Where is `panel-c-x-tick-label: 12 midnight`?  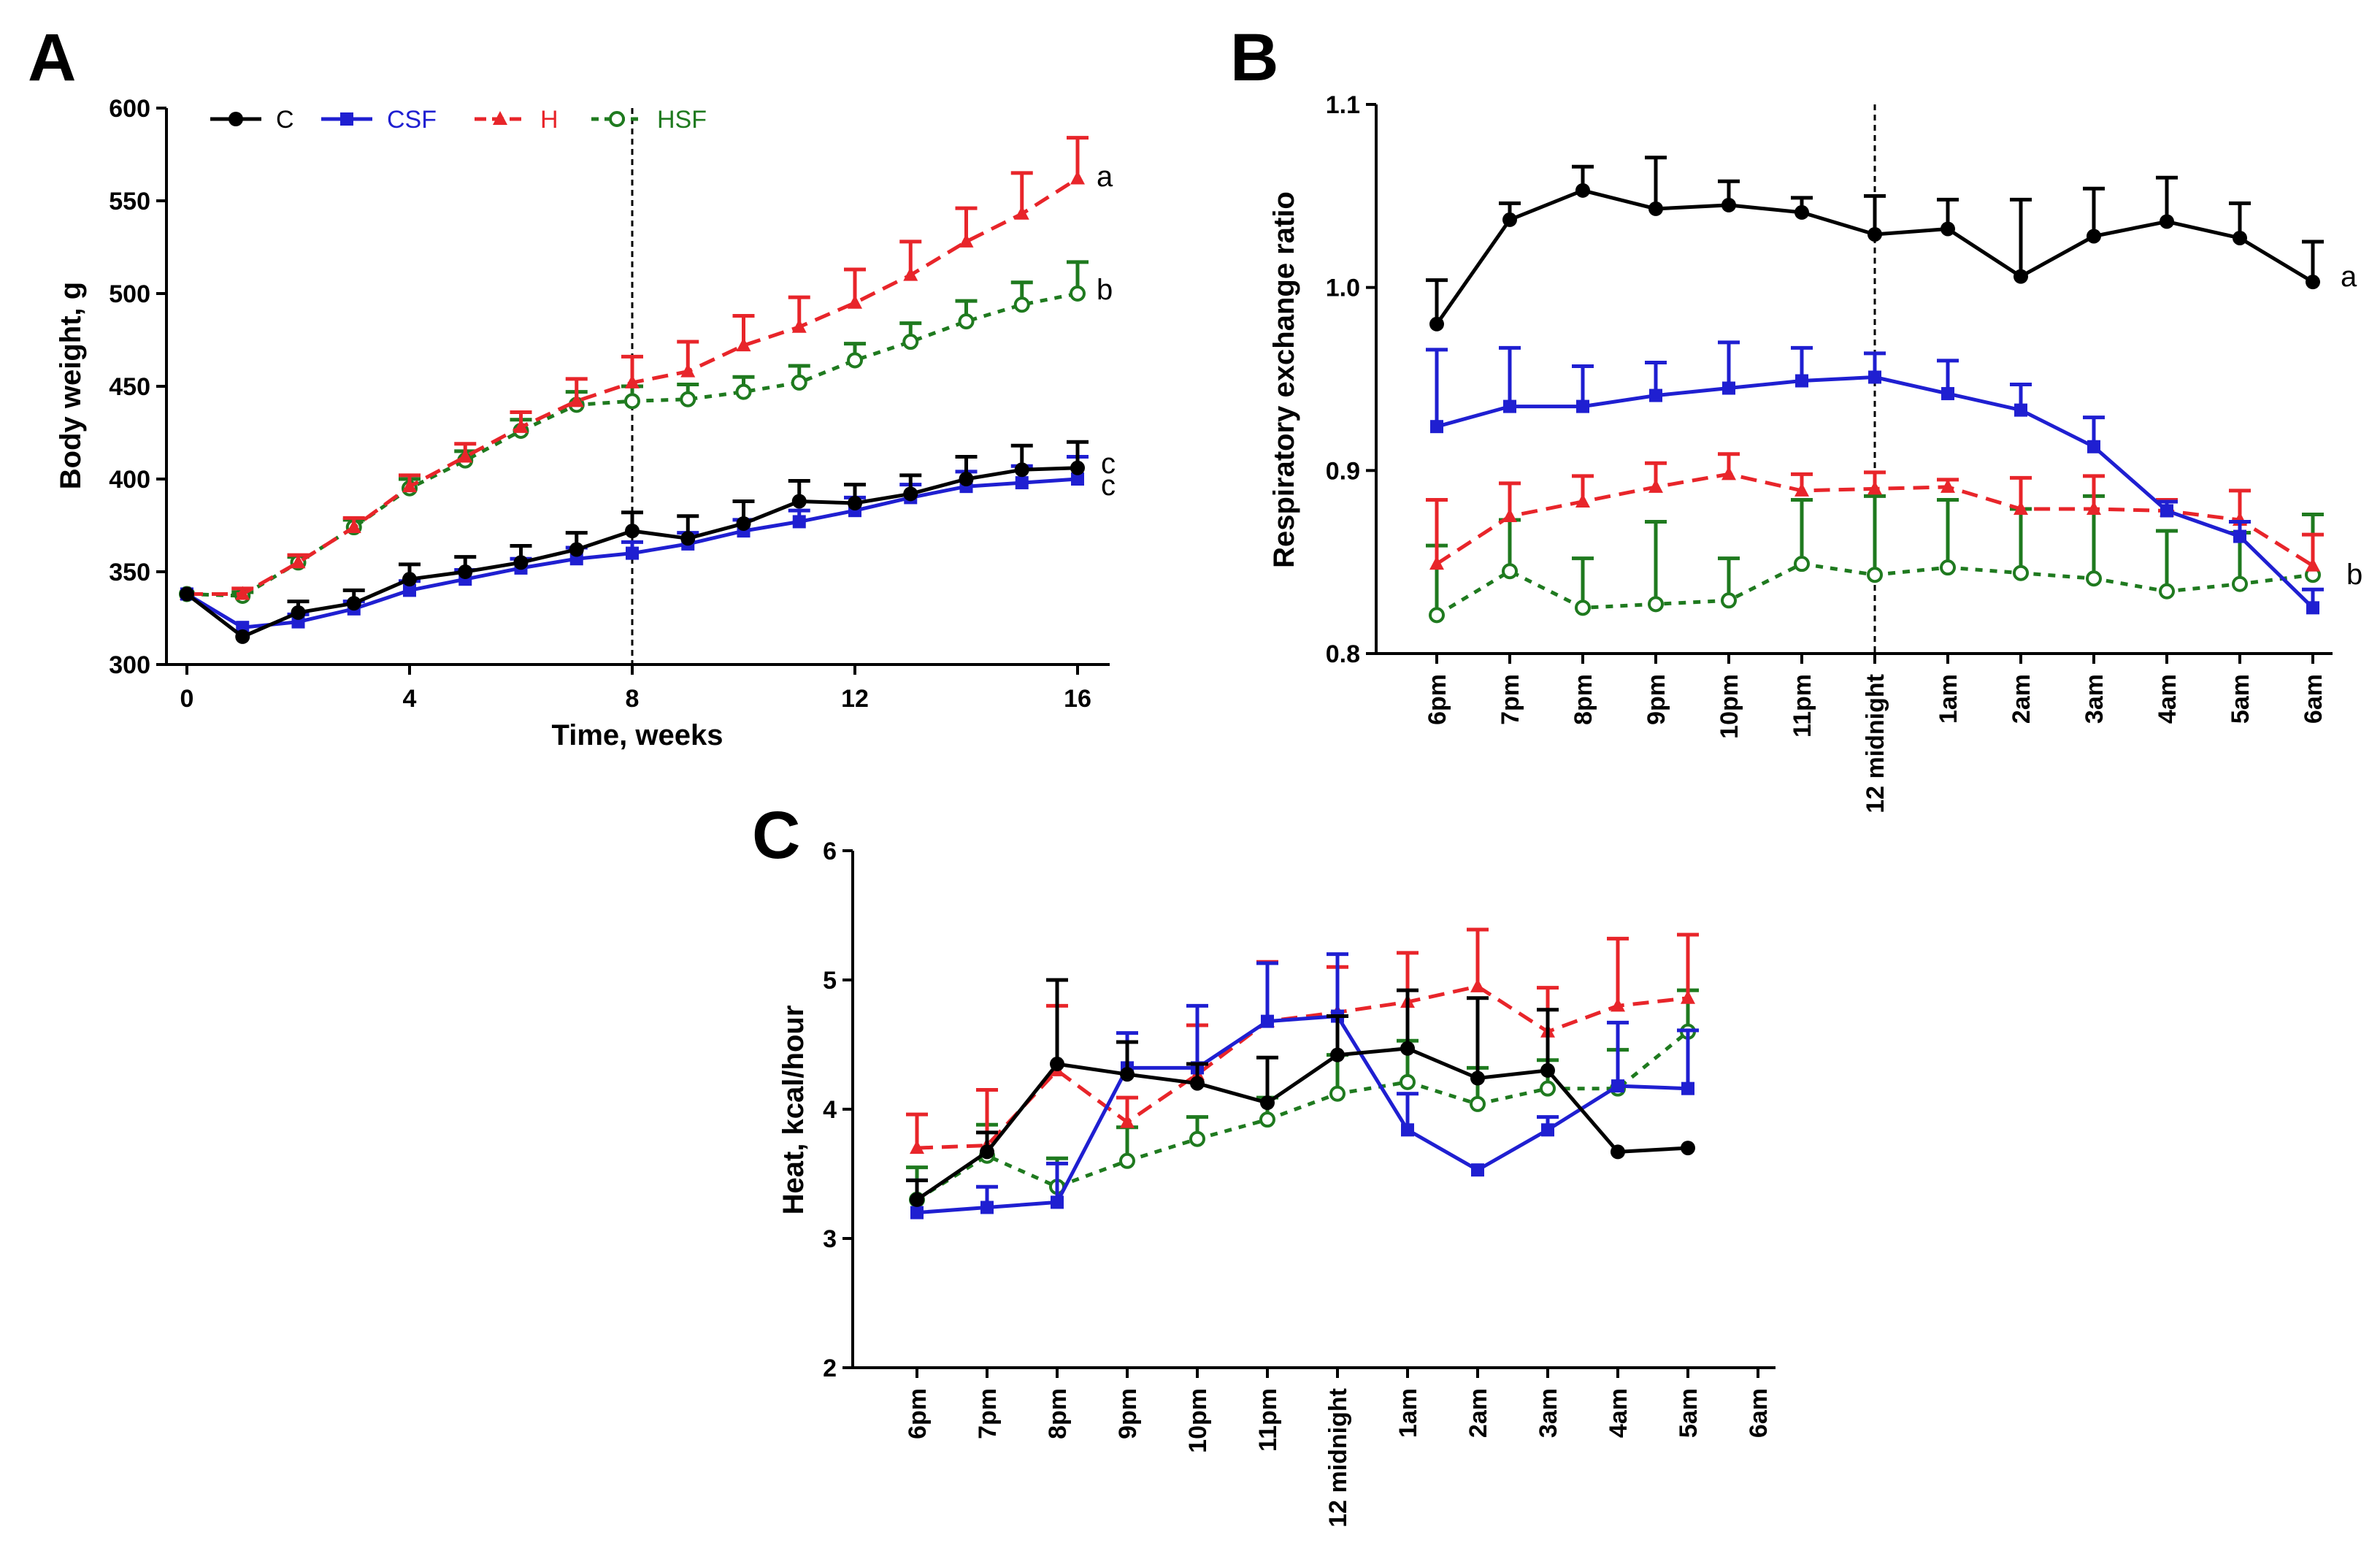
panel-c-x-tick-label: 12 midnight is located at coordinates (1338, 1458).